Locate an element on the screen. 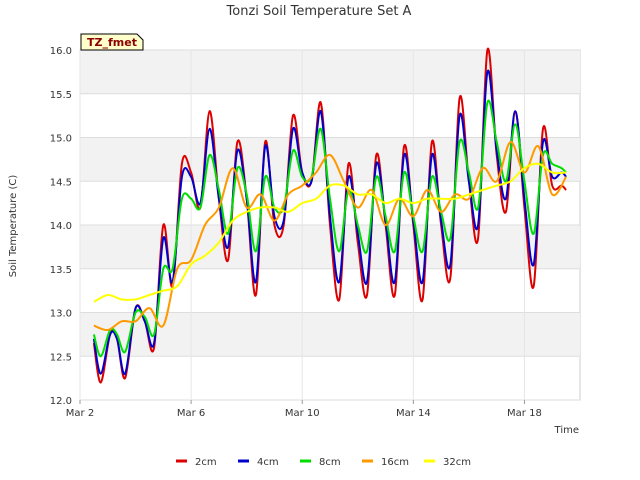 The height and width of the screenshot is (480, 640). y-tick-label: 13.0 is located at coordinates (61, 314).